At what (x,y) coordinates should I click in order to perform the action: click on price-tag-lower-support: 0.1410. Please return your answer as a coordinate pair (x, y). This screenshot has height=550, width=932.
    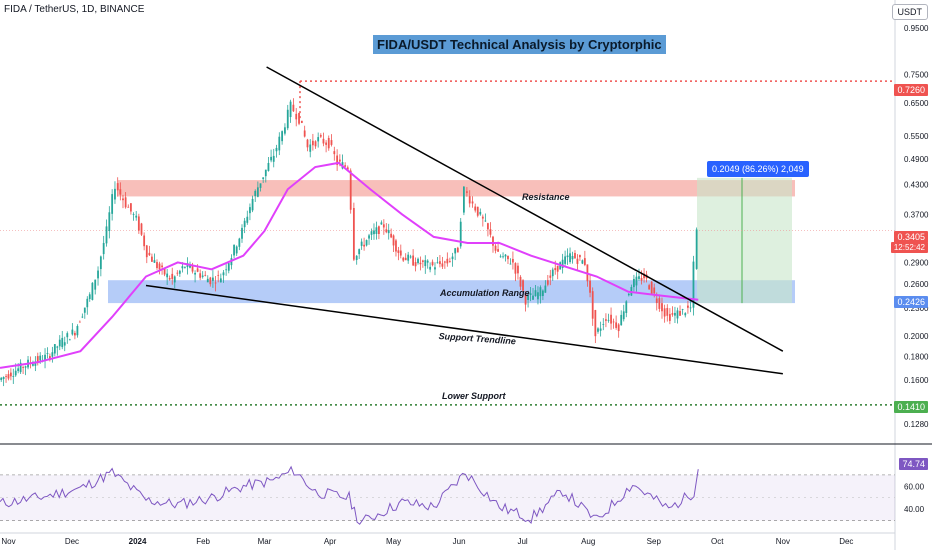
    Looking at the image, I should click on (911, 407).